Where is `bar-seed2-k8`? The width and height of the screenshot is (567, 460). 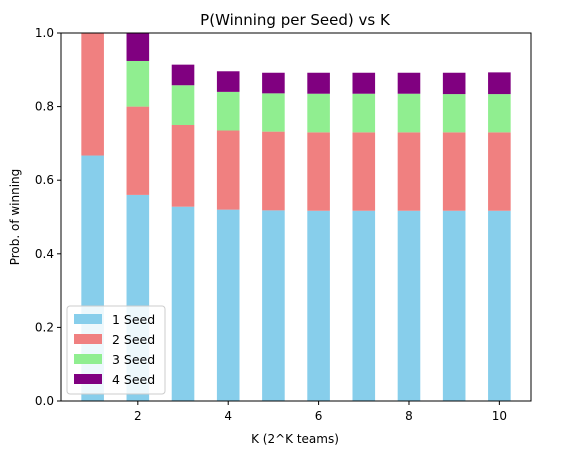
bar-seed2-k8 is located at coordinates (409, 171).